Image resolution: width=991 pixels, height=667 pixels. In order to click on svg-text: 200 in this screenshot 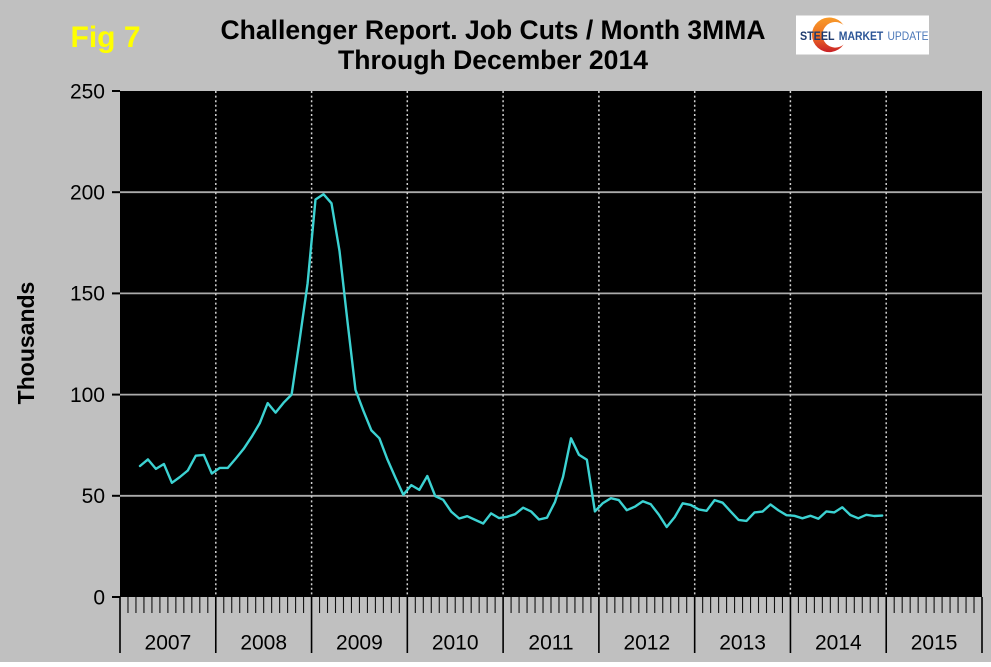, I will do `click(87, 193)`.